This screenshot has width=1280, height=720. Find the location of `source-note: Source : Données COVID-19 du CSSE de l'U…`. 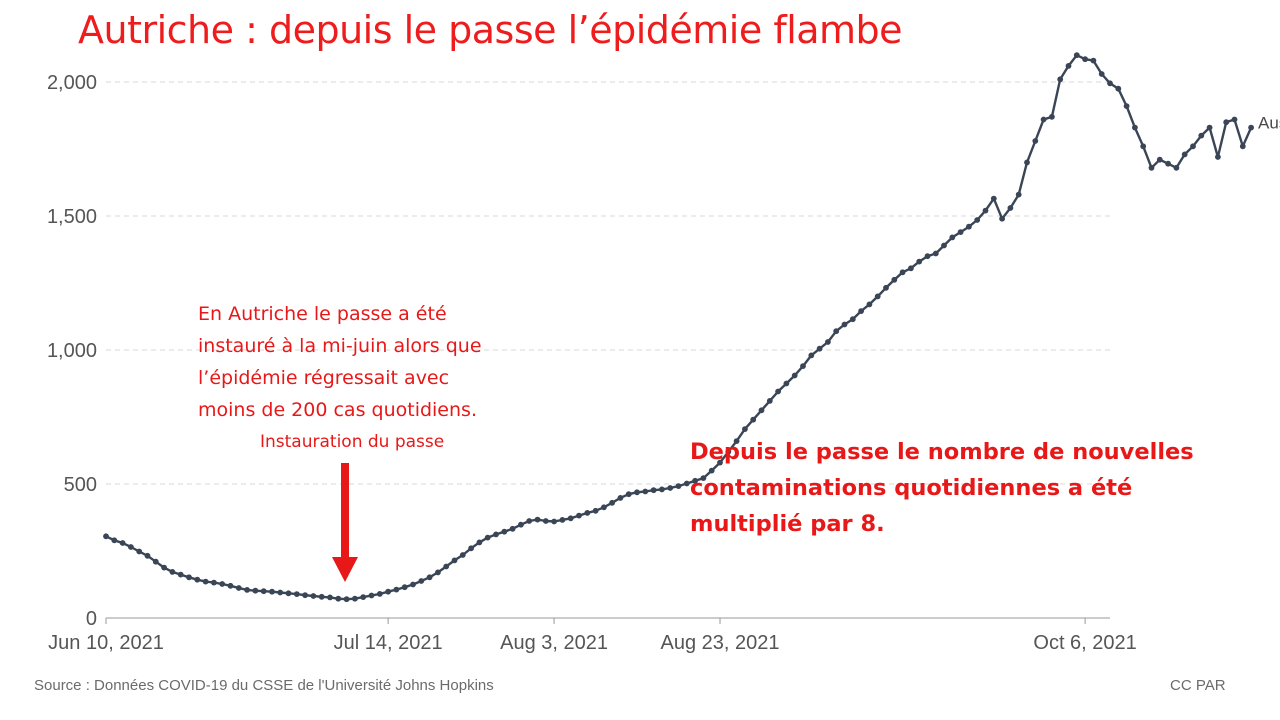

source-note: Source : Données COVID-19 du CSSE de l'U… is located at coordinates (264, 685).